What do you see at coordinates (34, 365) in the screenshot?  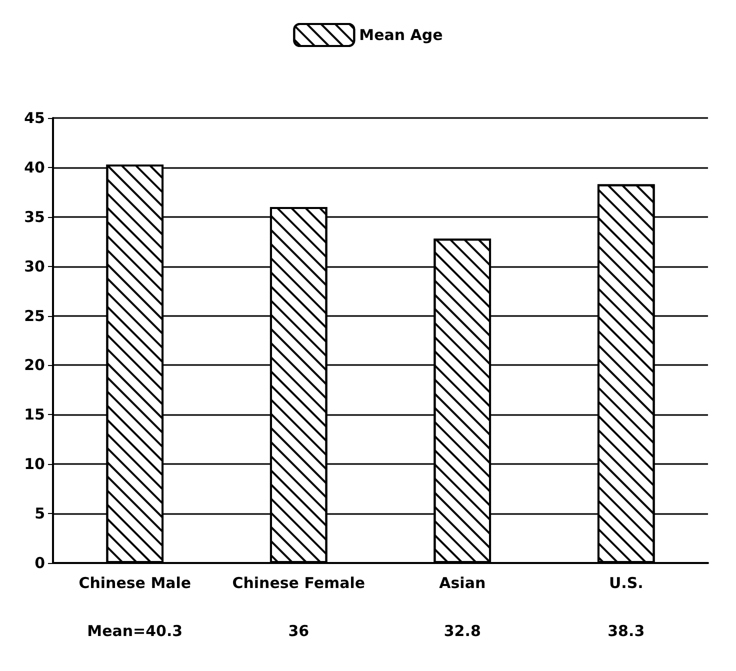 I see `y-tick-label: 20` at bounding box center [34, 365].